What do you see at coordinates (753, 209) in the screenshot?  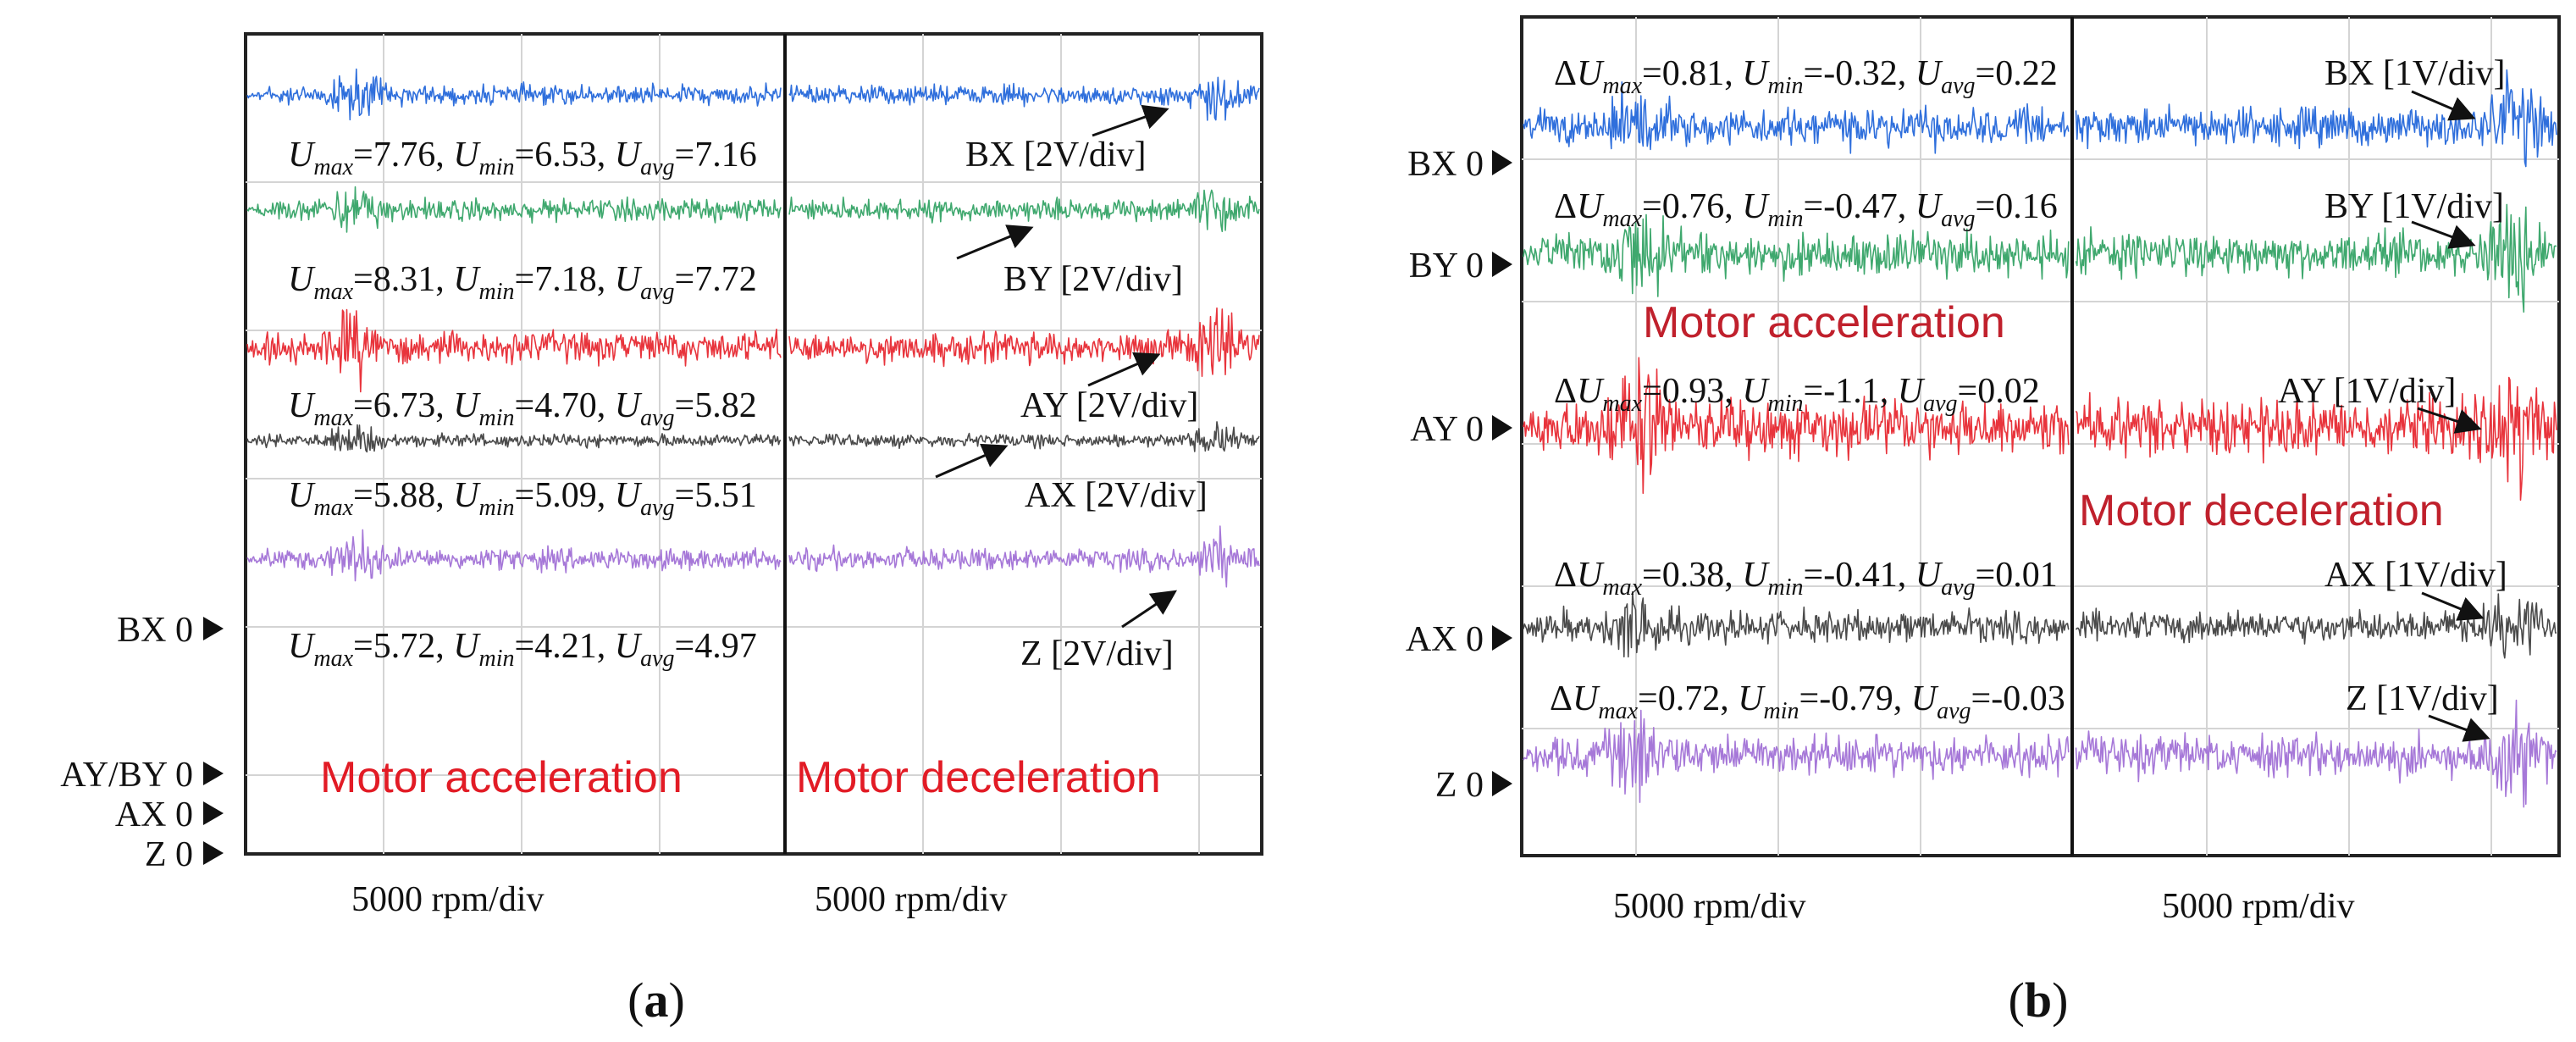 I see `panel-a-trace-BY` at bounding box center [753, 209].